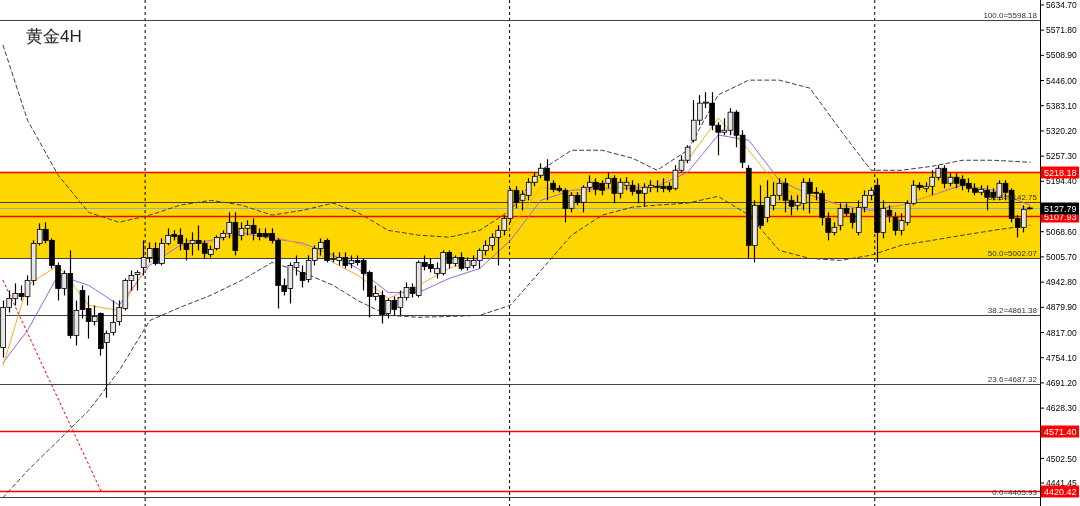 The height and width of the screenshot is (506, 1080). I want to click on y-tick-label: 5068.60, so click(1061, 231).